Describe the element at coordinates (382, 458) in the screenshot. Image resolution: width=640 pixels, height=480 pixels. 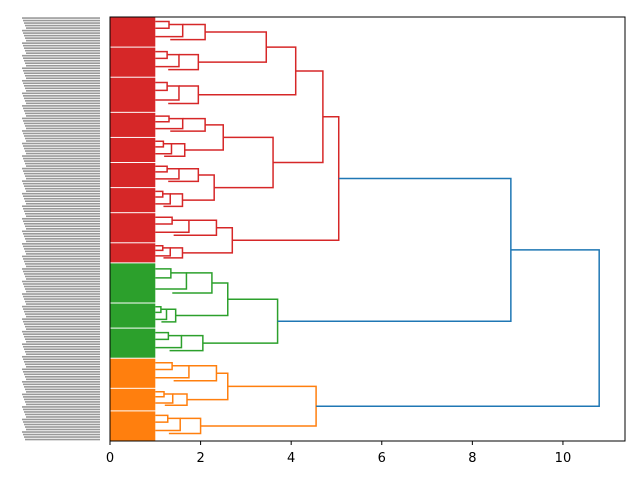
I see `x-tick-label: 6` at that location.